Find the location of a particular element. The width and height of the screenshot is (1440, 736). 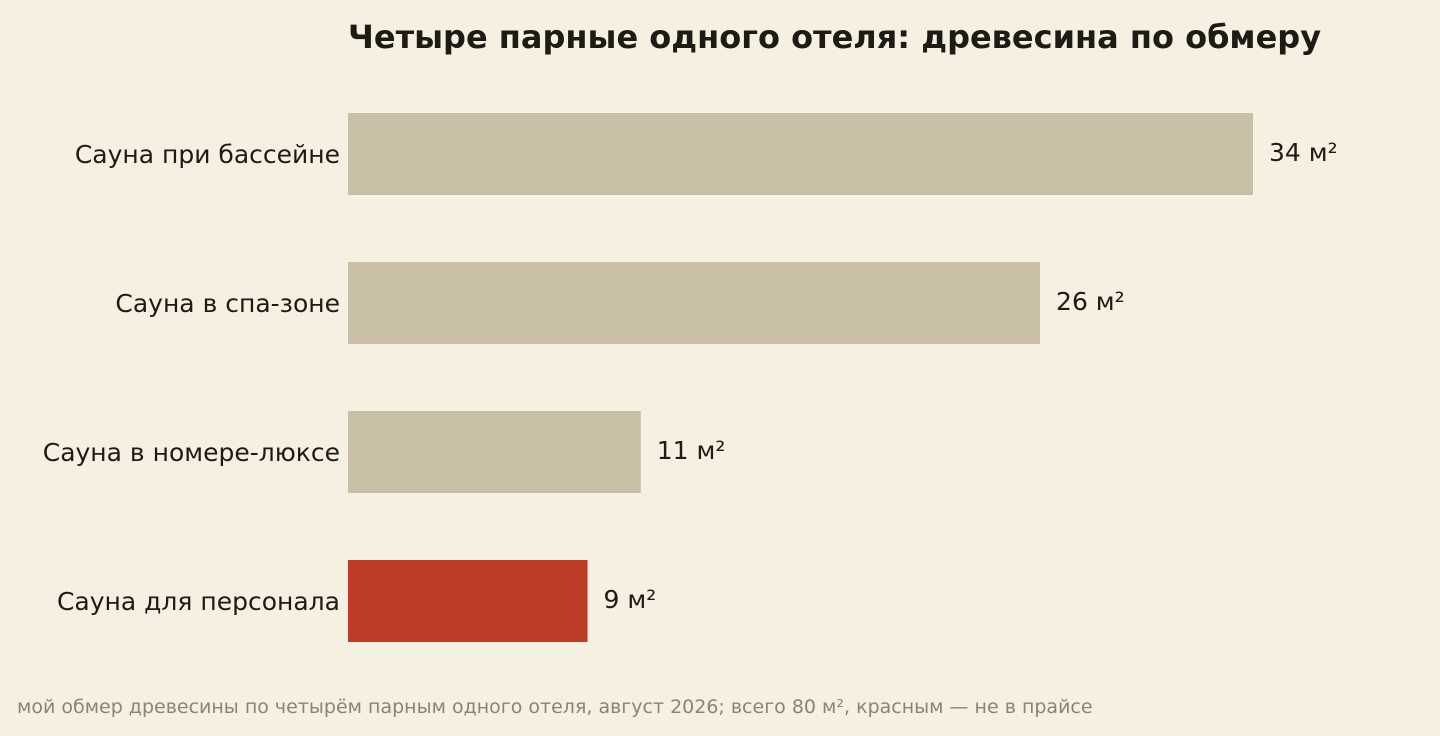

category-label-2: Сауна в спа-зоне is located at coordinates (227, 303).